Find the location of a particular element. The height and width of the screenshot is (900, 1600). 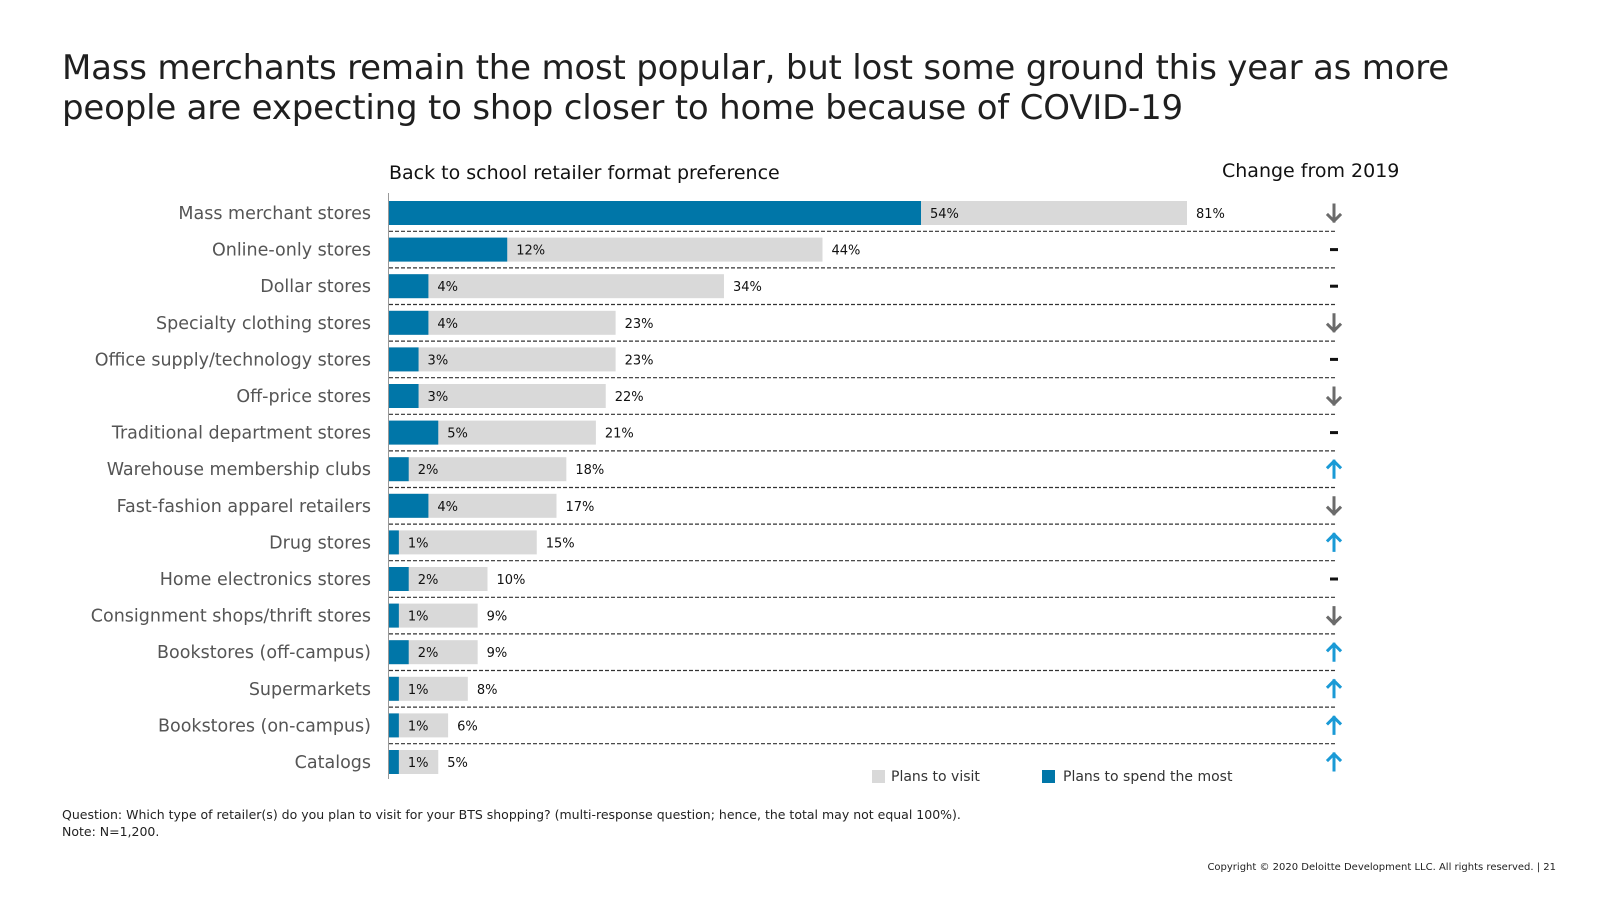

data-label-visit: 15% is located at coordinates (560, 543).